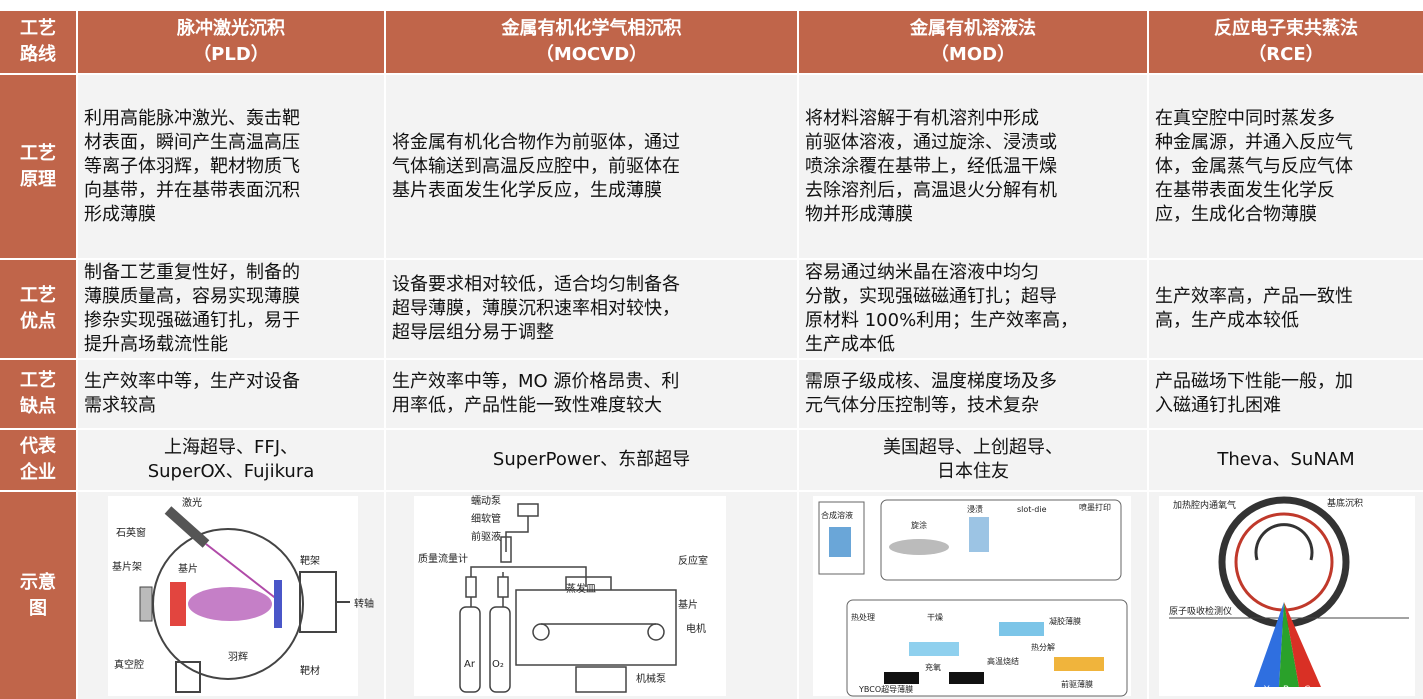 Image resolution: width=1423 pixels, height=699 pixels. I want to click on diagram-label: 真空腔, so click(129, 664).